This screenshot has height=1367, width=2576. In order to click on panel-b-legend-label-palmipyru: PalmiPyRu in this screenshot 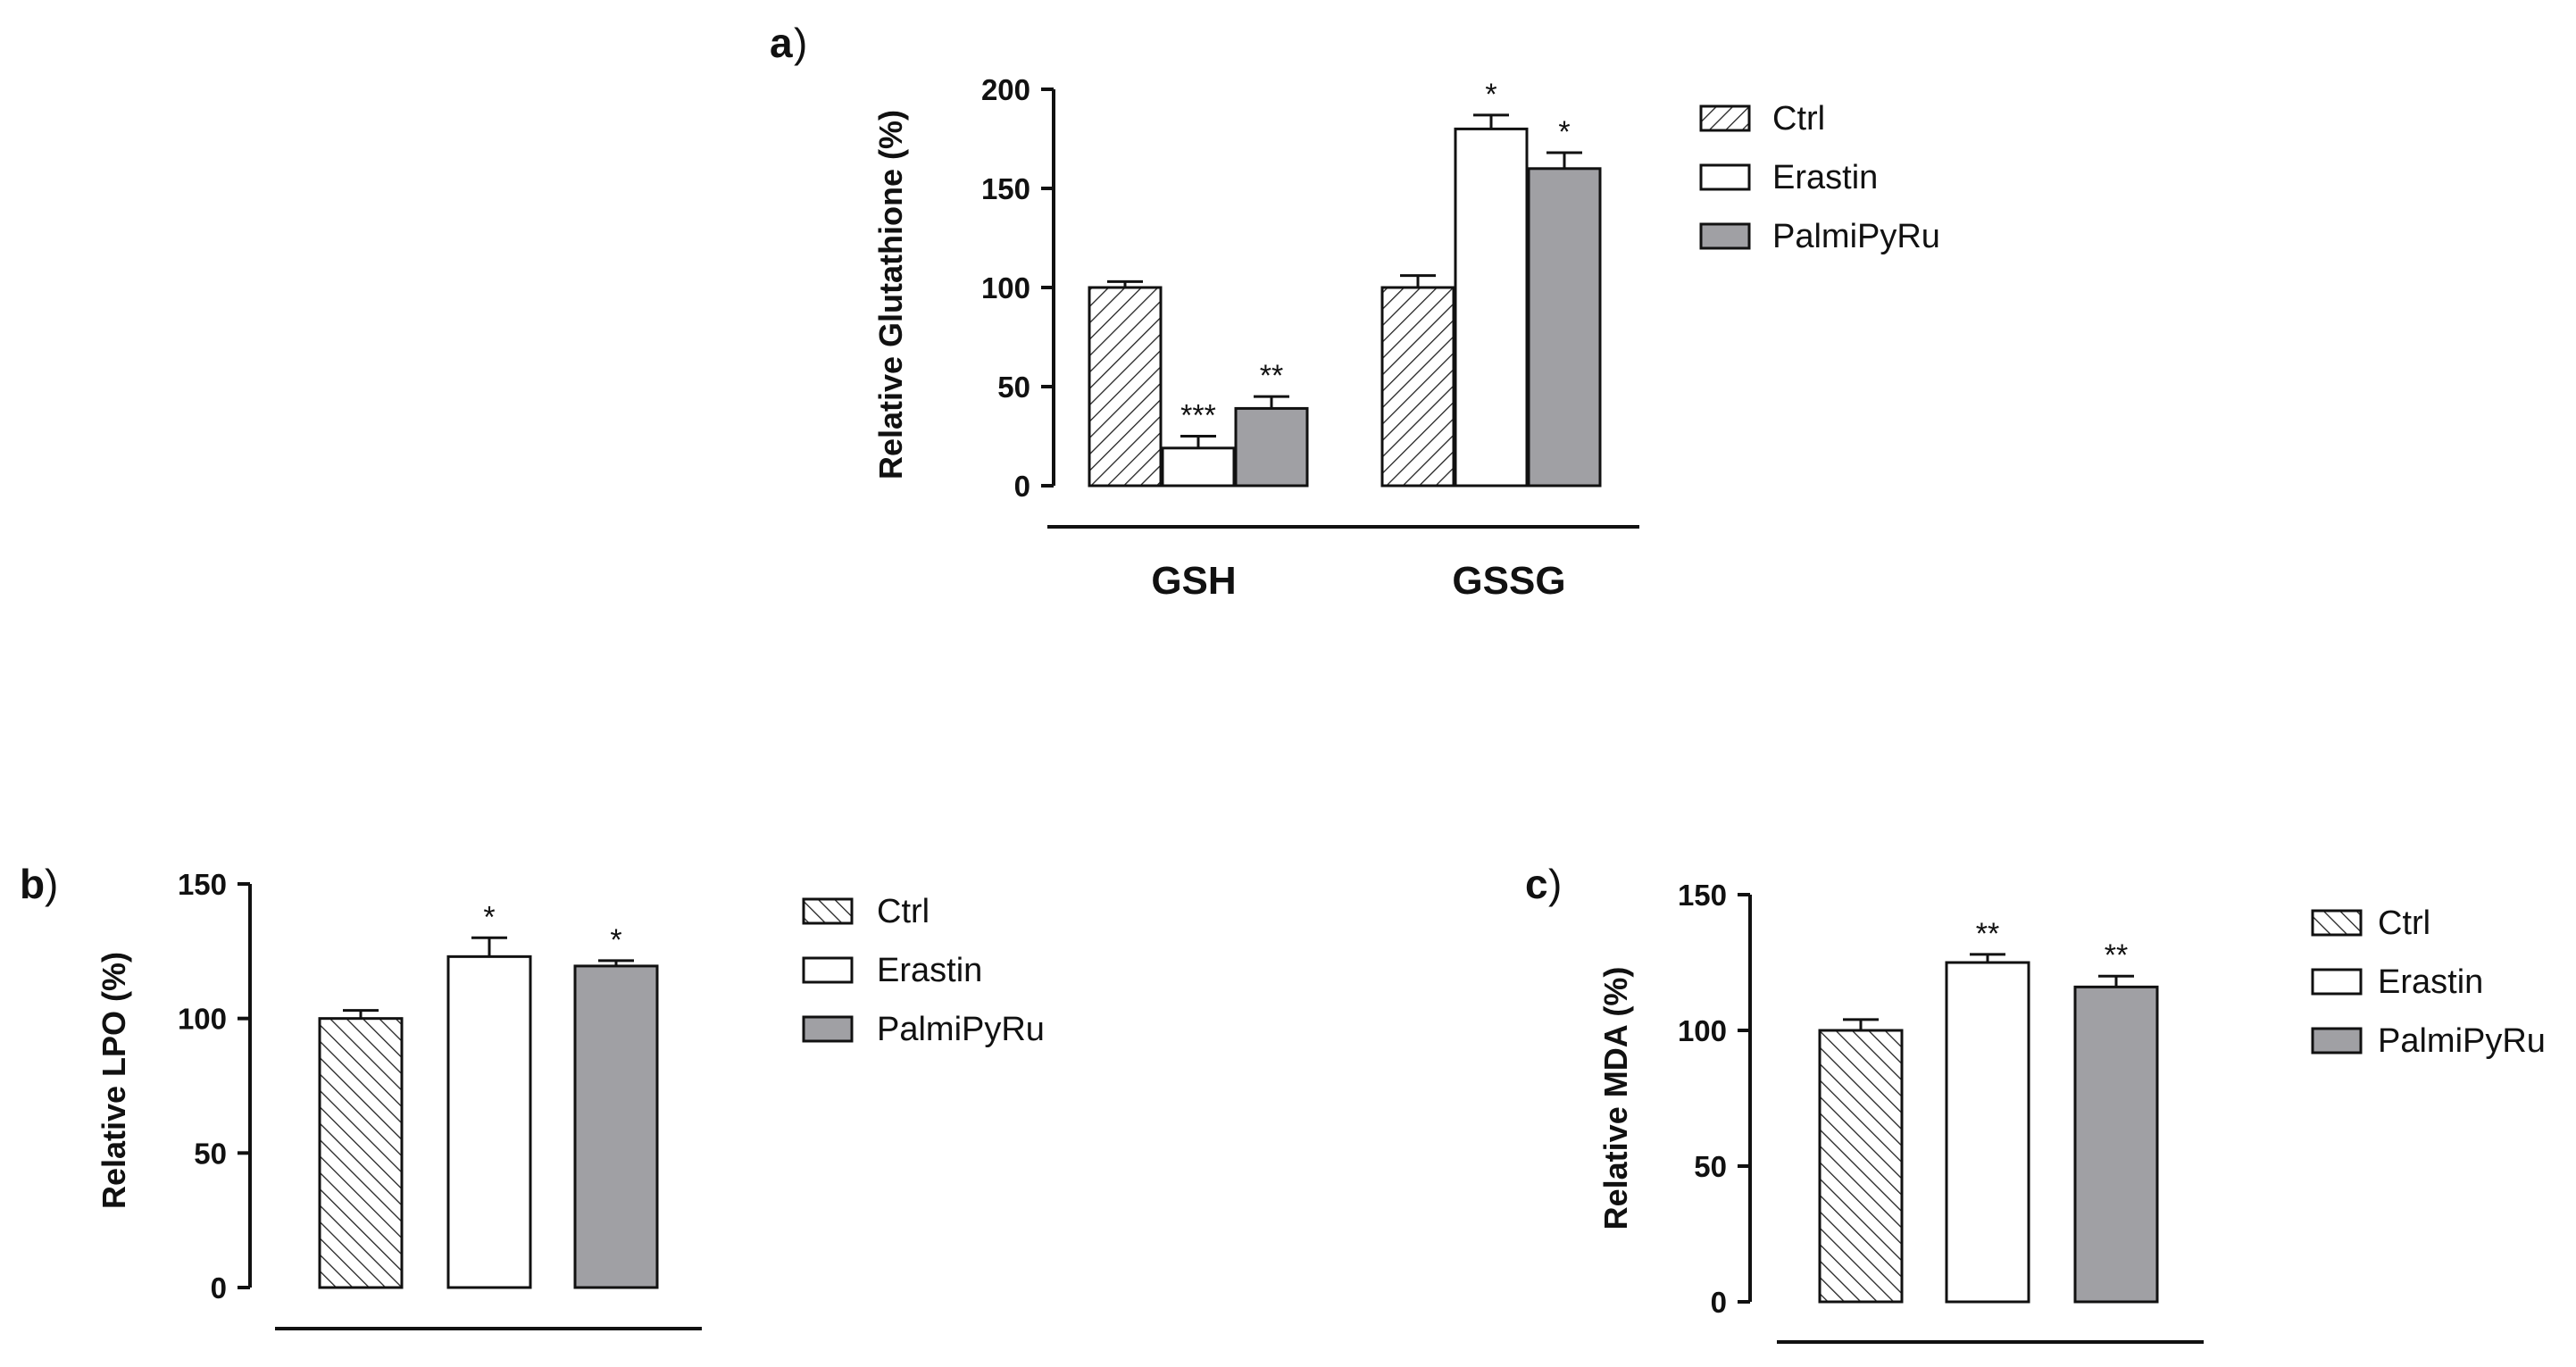, I will do `click(961, 1029)`.